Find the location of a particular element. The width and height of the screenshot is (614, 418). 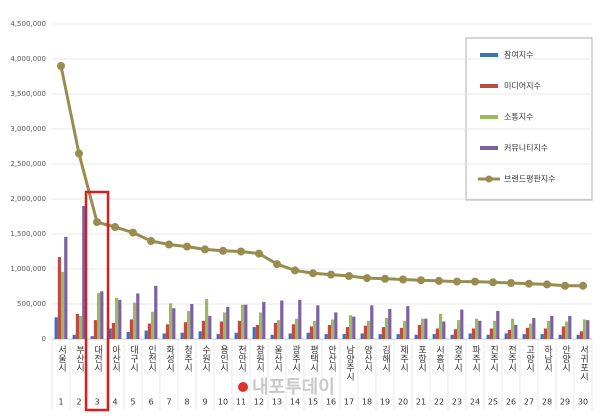

x-tick-label: 아산시 is located at coordinates (115, 358).